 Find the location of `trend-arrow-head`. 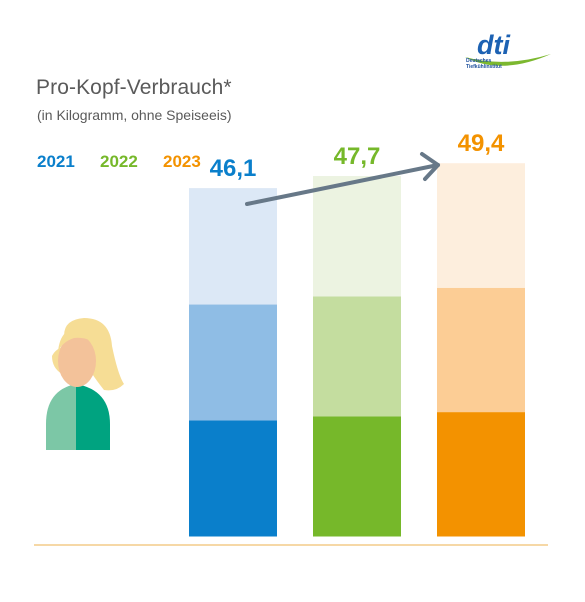

trend-arrow-head is located at coordinates (430, 166).